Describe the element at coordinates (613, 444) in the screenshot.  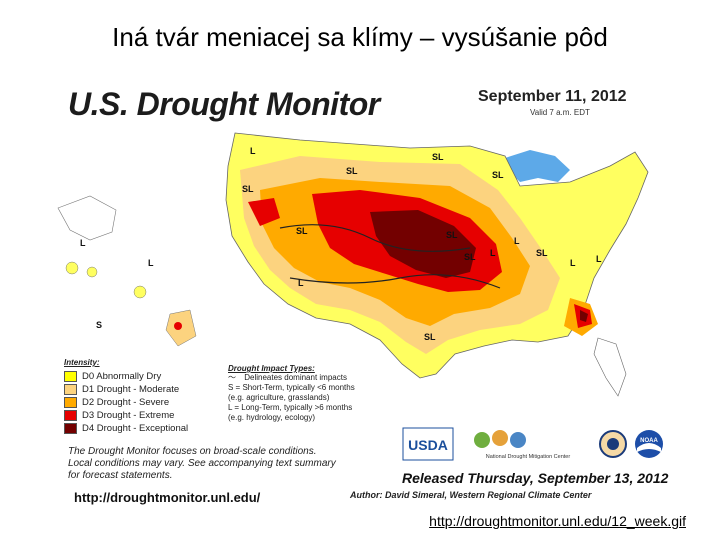
I see `doc-seal` at that location.